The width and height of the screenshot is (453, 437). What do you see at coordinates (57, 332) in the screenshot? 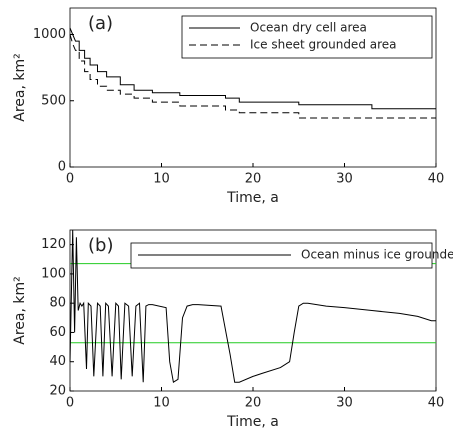
I see `y-tick-label: 60` at bounding box center [57, 332].